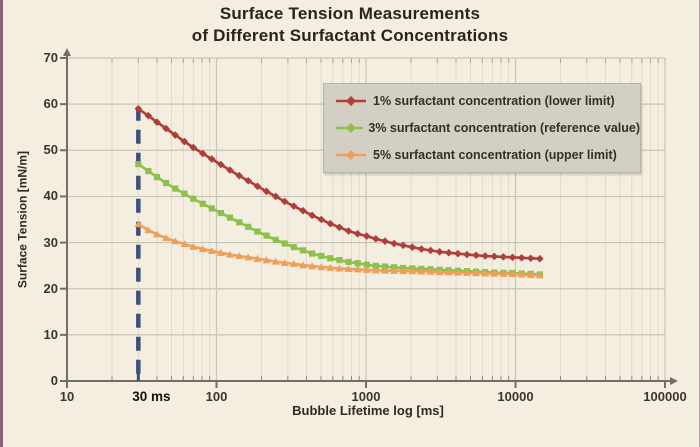  What do you see at coordinates (1, 223) in the screenshot?
I see `left-edge-strip` at bounding box center [1, 223].